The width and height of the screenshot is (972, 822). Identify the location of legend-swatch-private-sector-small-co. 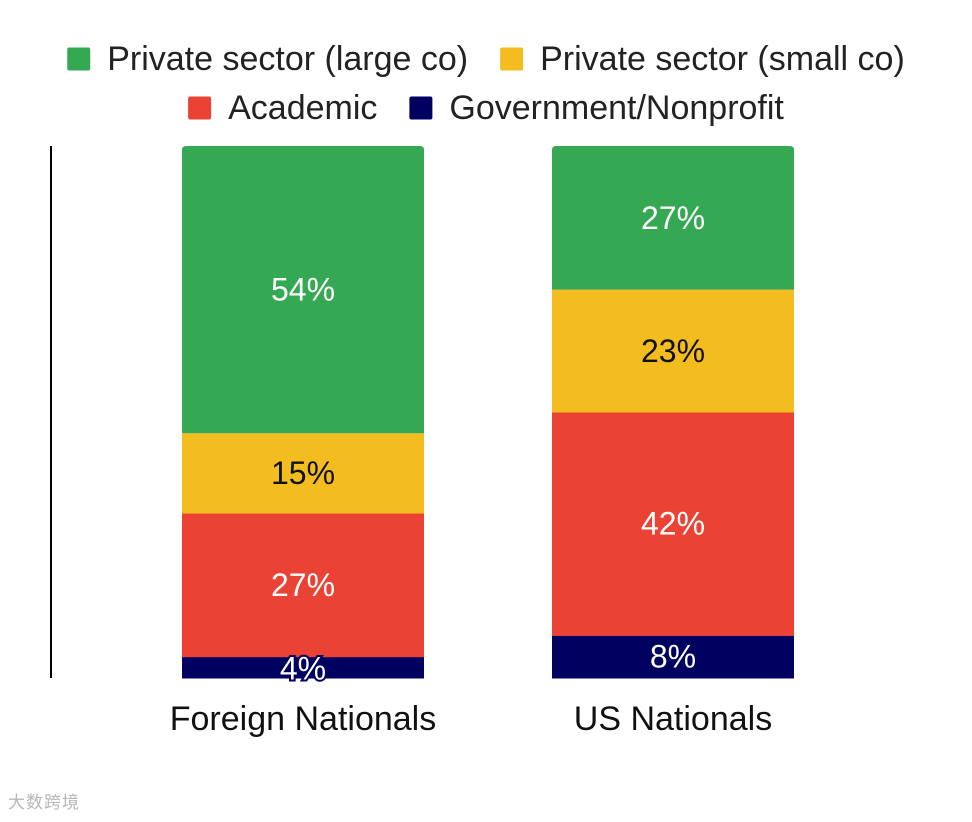
(512, 59).